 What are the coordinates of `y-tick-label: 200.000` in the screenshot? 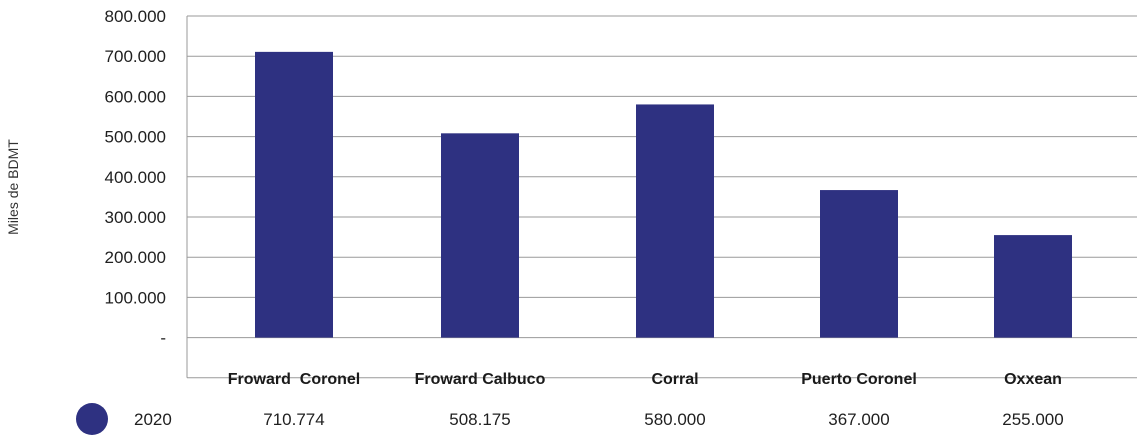 It's located at (135, 257).